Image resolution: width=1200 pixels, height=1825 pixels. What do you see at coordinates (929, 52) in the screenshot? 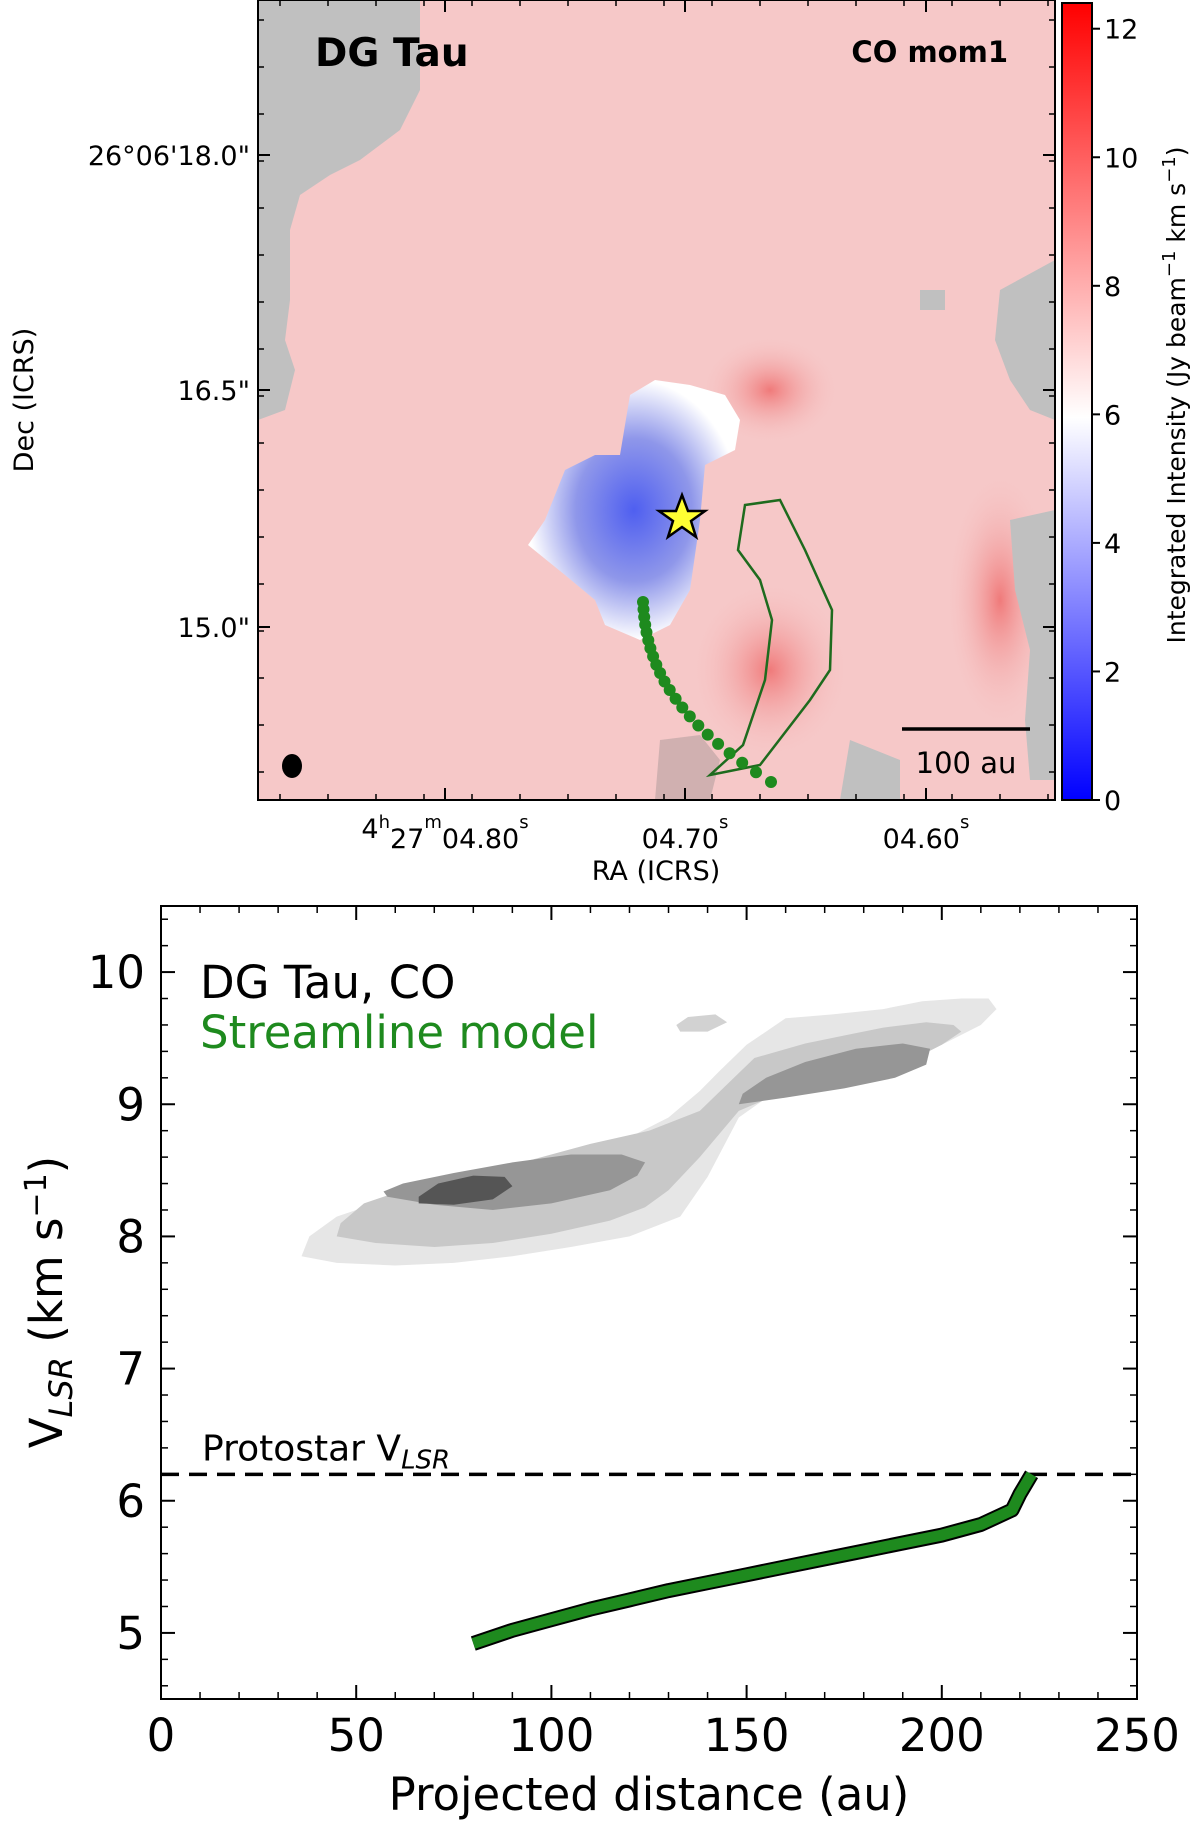
I see `map-label: CO mom1` at bounding box center [929, 52].